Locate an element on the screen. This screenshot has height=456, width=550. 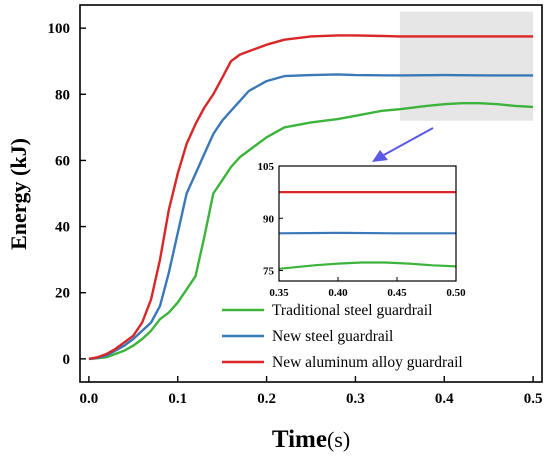
inset-plot: 0.35 0.40 0.45 0.50 75 90 105 is located at coordinates (362, 213).